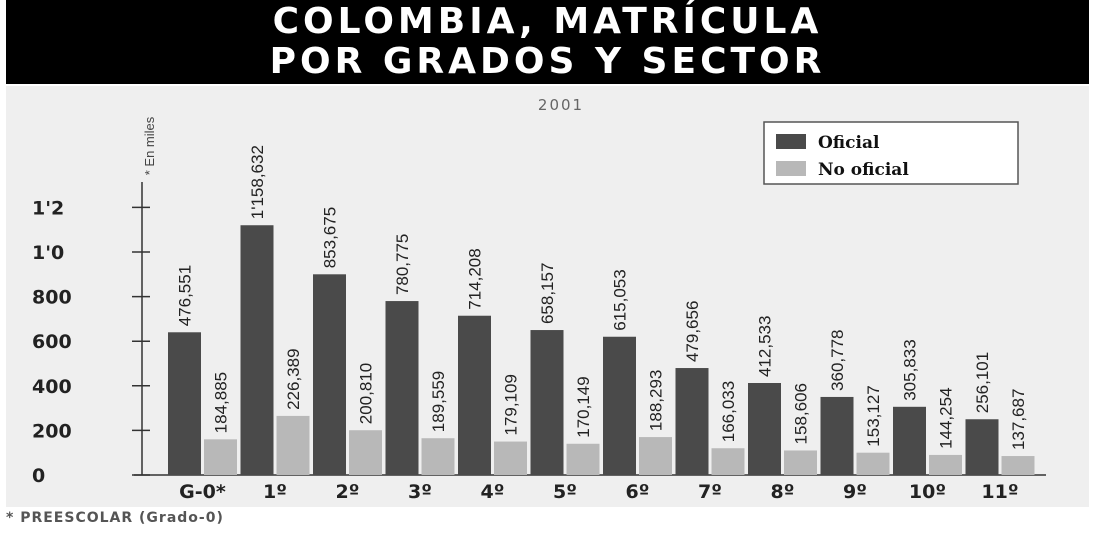 The width and height of the screenshot is (1093, 533). What do you see at coordinates (52, 431) in the screenshot?
I see `y-tick-label: 200` at bounding box center [52, 431].